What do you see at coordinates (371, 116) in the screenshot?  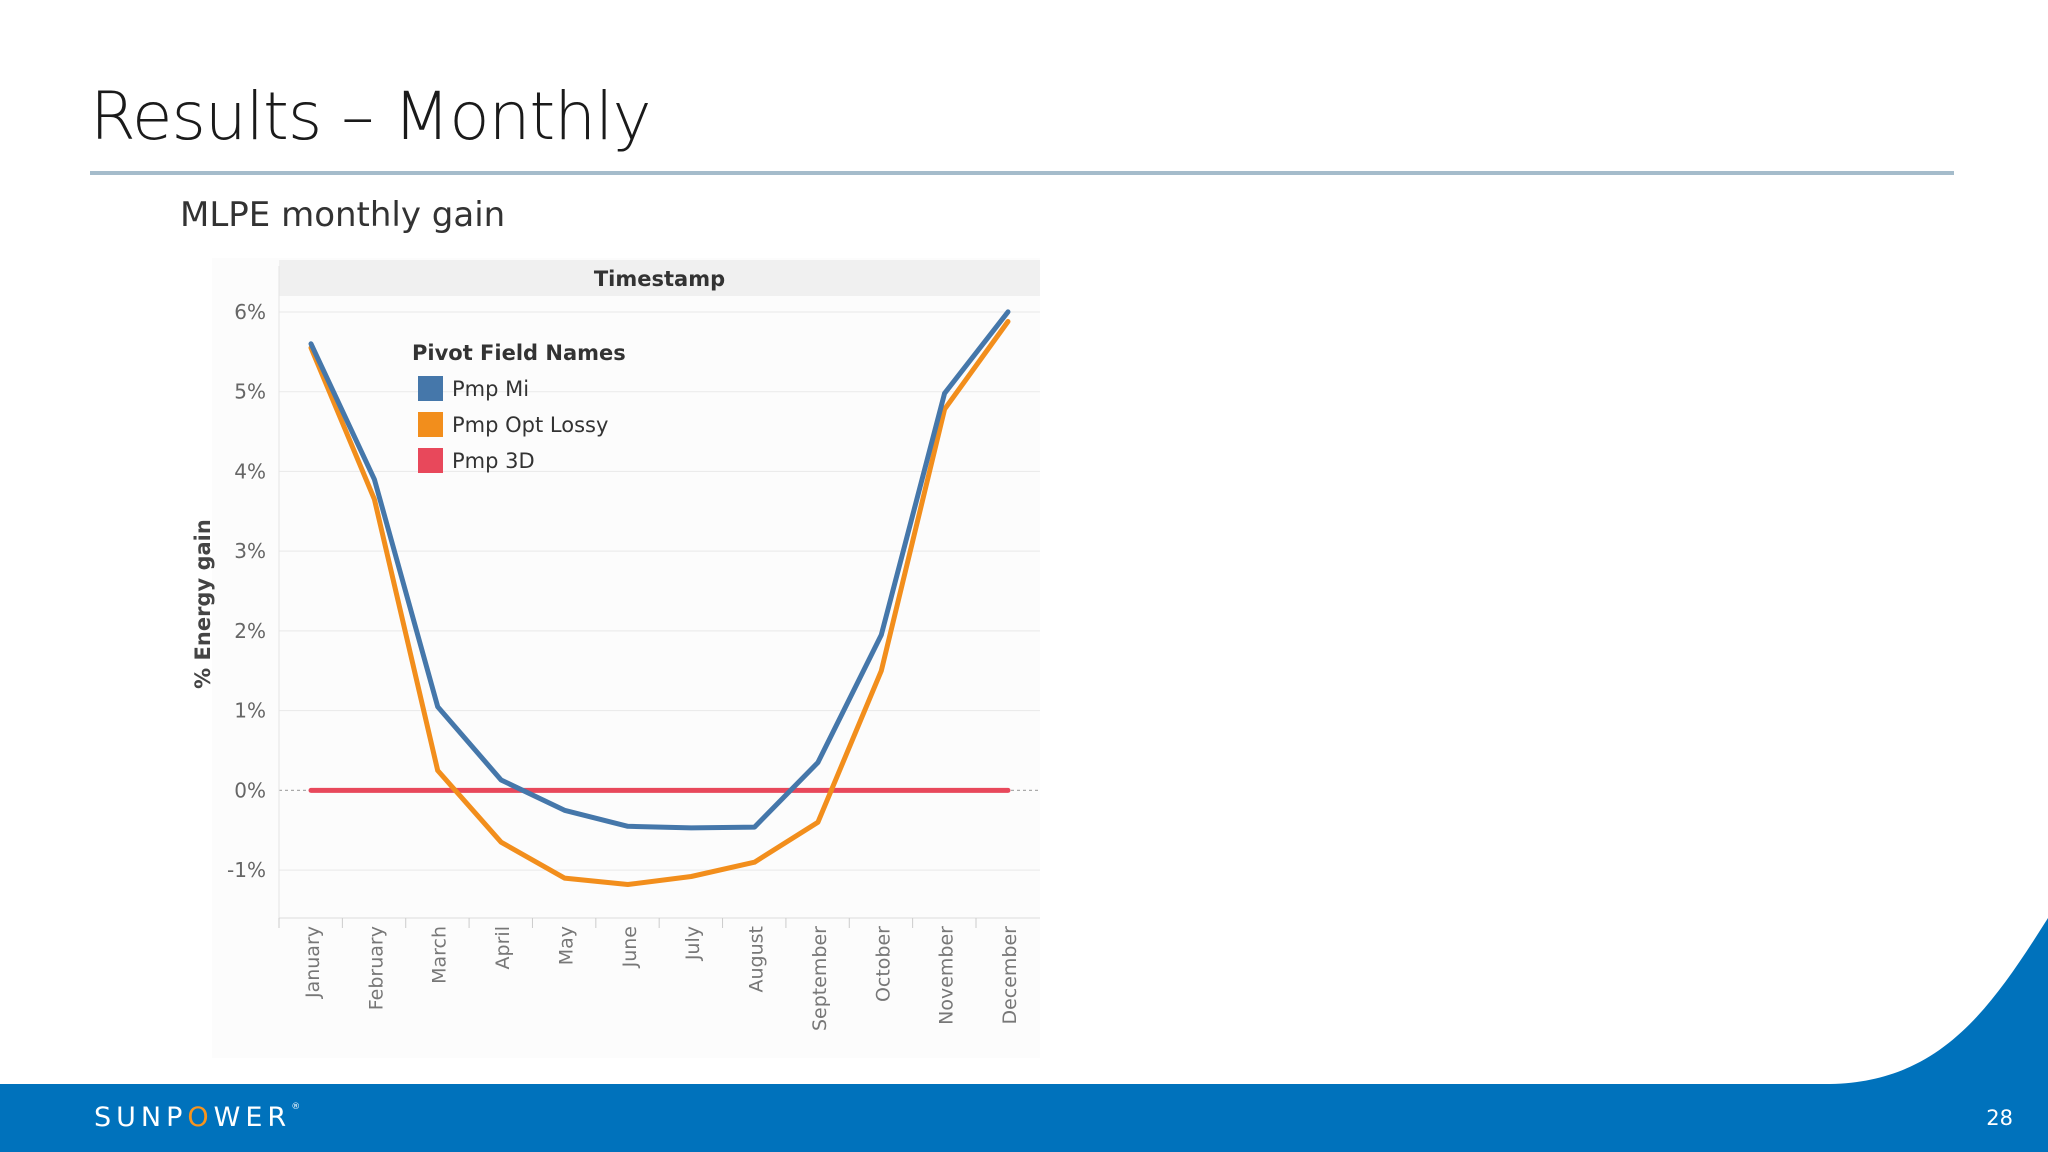 I see `slide-title: Results – Monthly` at bounding box center [371, 116].